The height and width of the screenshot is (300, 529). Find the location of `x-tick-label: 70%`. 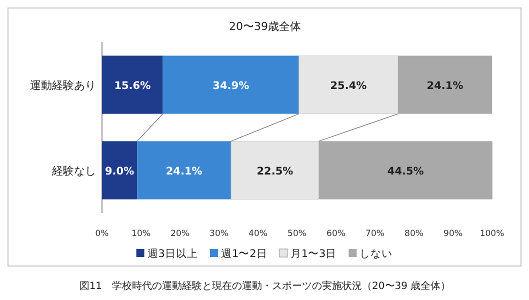

x-tick-label: 70% is located at coordinates (375, 234).